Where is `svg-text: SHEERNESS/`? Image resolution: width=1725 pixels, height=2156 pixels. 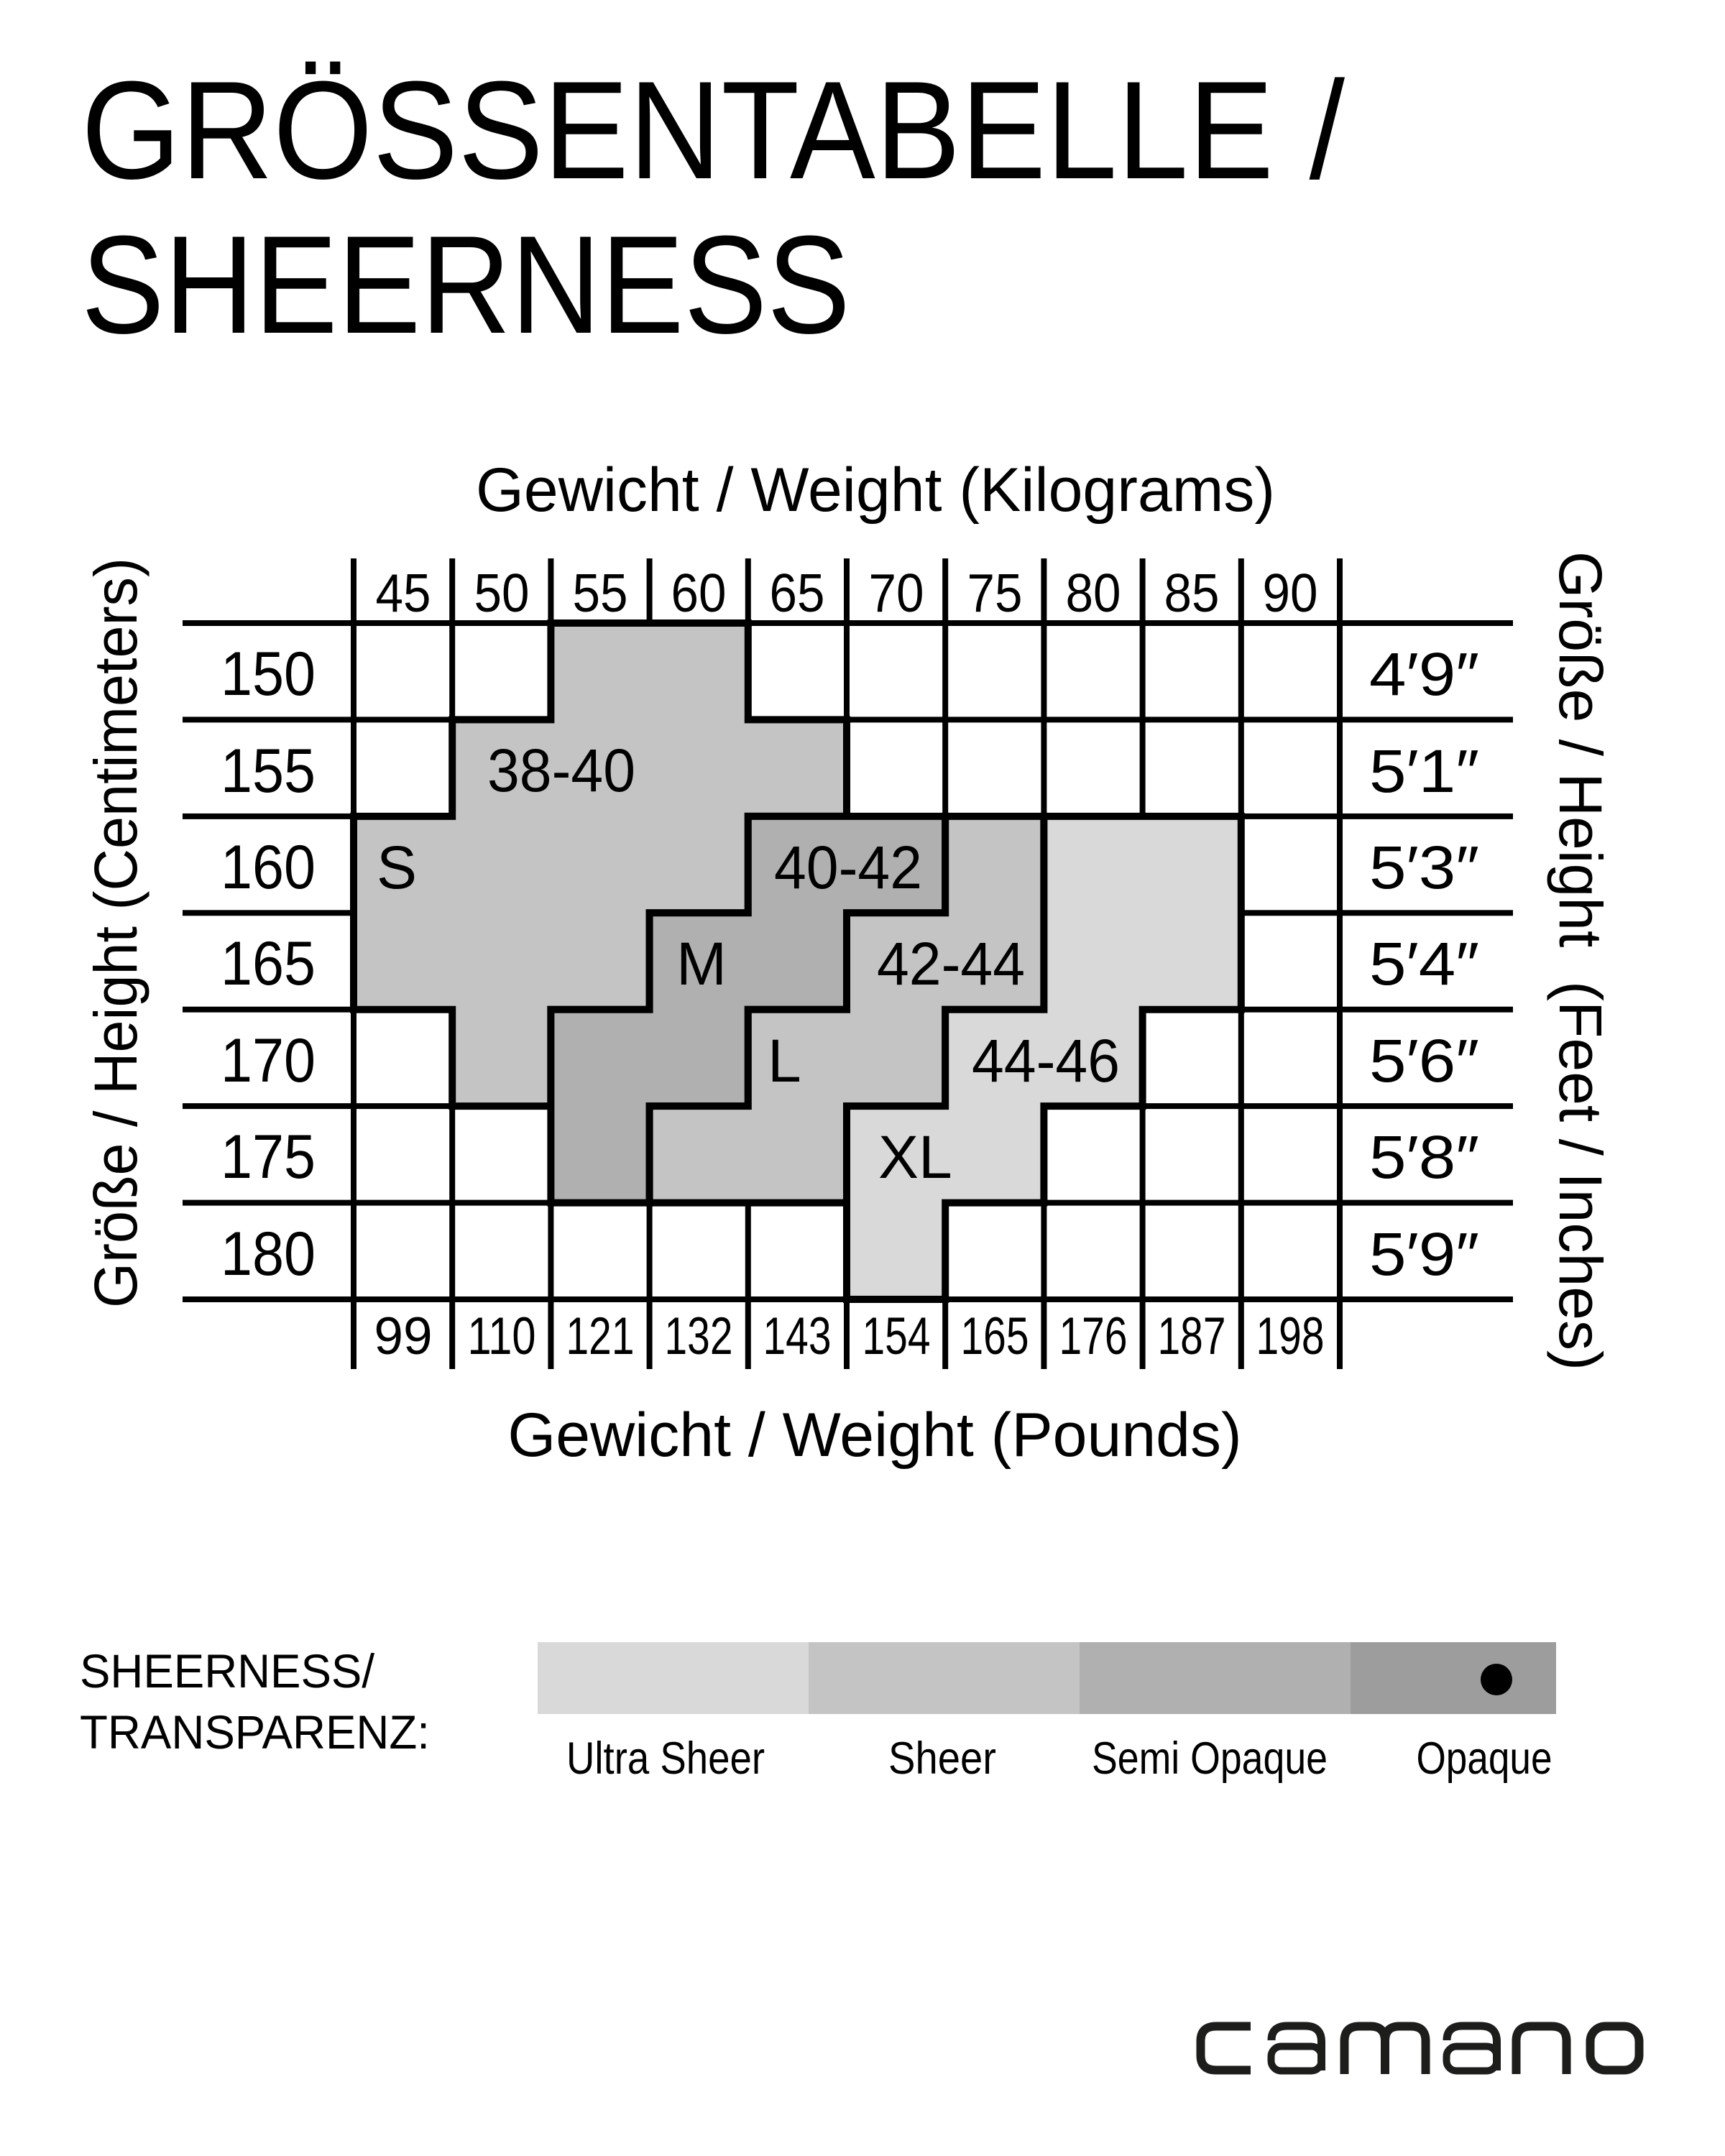
svg-text: SHEERNESS/ is located at coordinates (227, 1671).